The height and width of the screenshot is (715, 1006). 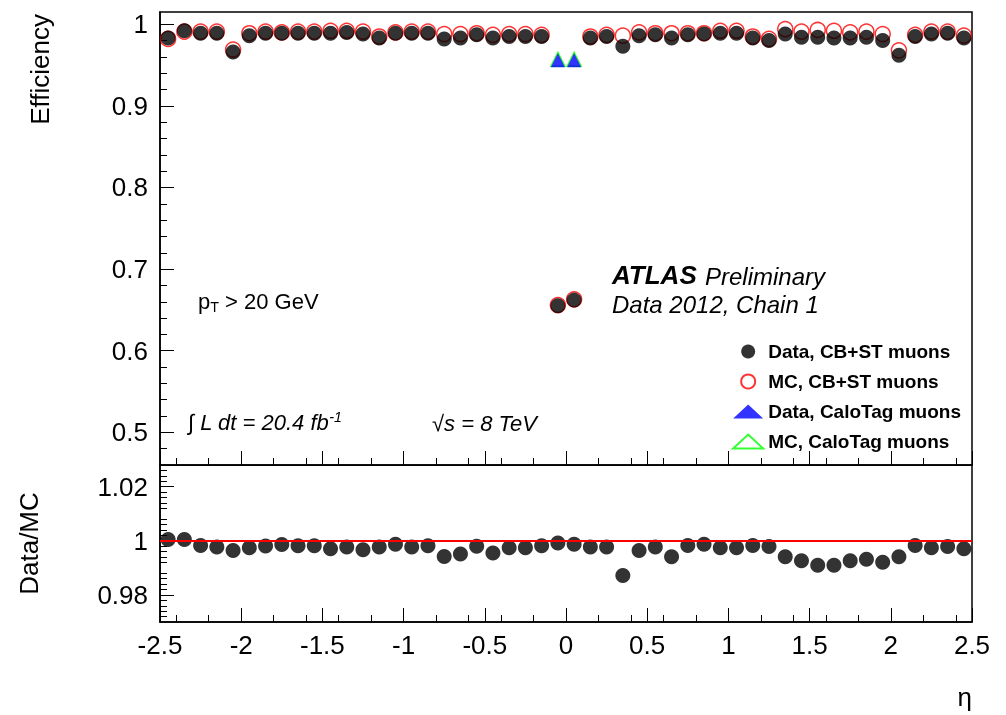 What do you see at coordinates (29, 543) in the screenshot?
I see `y-axis-title: Data/MC` at bounding box center [29, 543].